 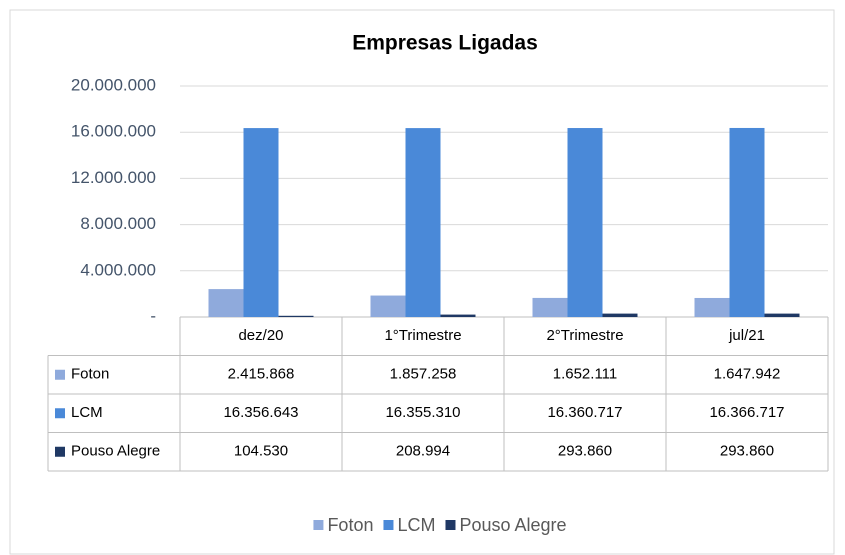 What do you see at coordinates (422, 335) in the screenshot?
I see `x-tick-label: 1°Trimestre` at bounding box center [422, 335].